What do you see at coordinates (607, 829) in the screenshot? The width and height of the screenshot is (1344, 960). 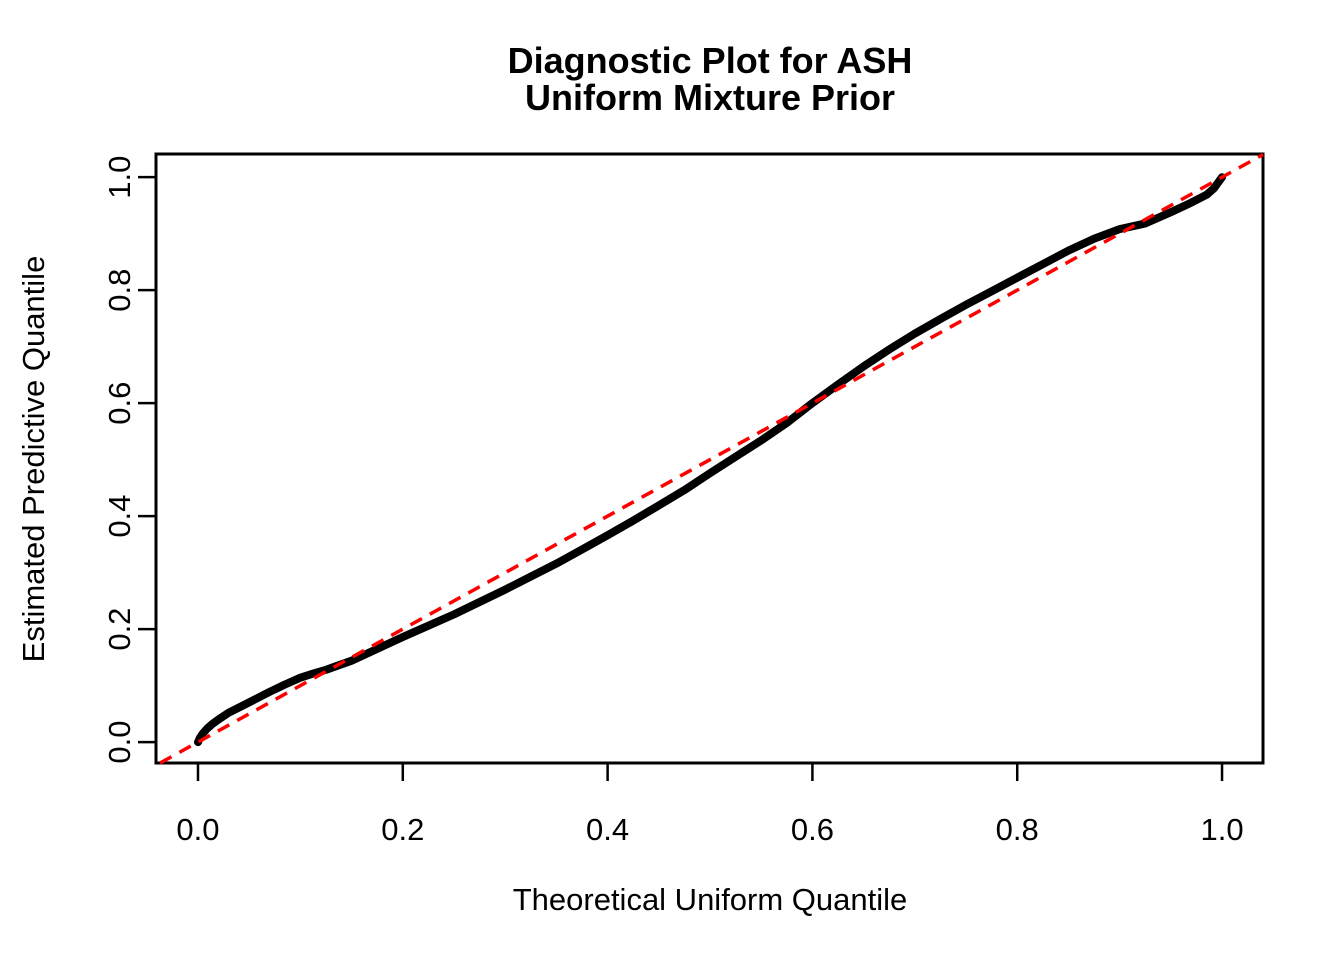 I see `x-tick-label: 0.4` at bounding box center [607, 829].